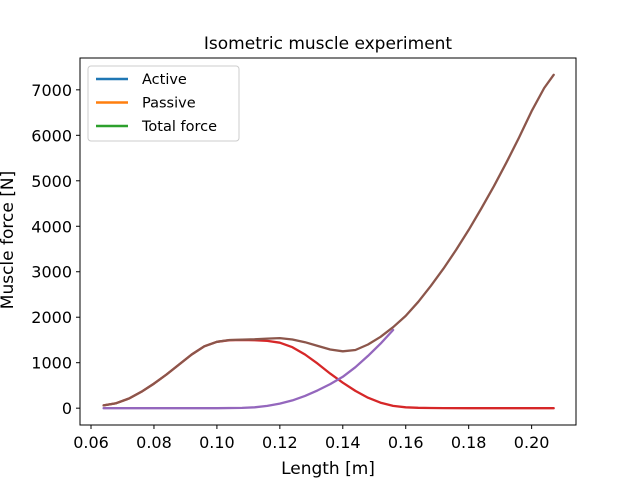 This screenshot has width=640, height=478. What do you see at coordinates (51, 90) in the screenshot?
I see `y-tick-label: 7000` at bounding box center [51, 90].